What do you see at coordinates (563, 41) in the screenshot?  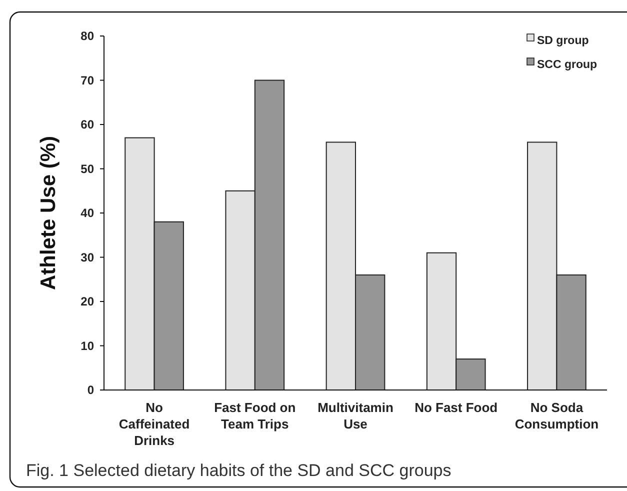 I see `legend-label: SD group` at bounding box center [563, 41].